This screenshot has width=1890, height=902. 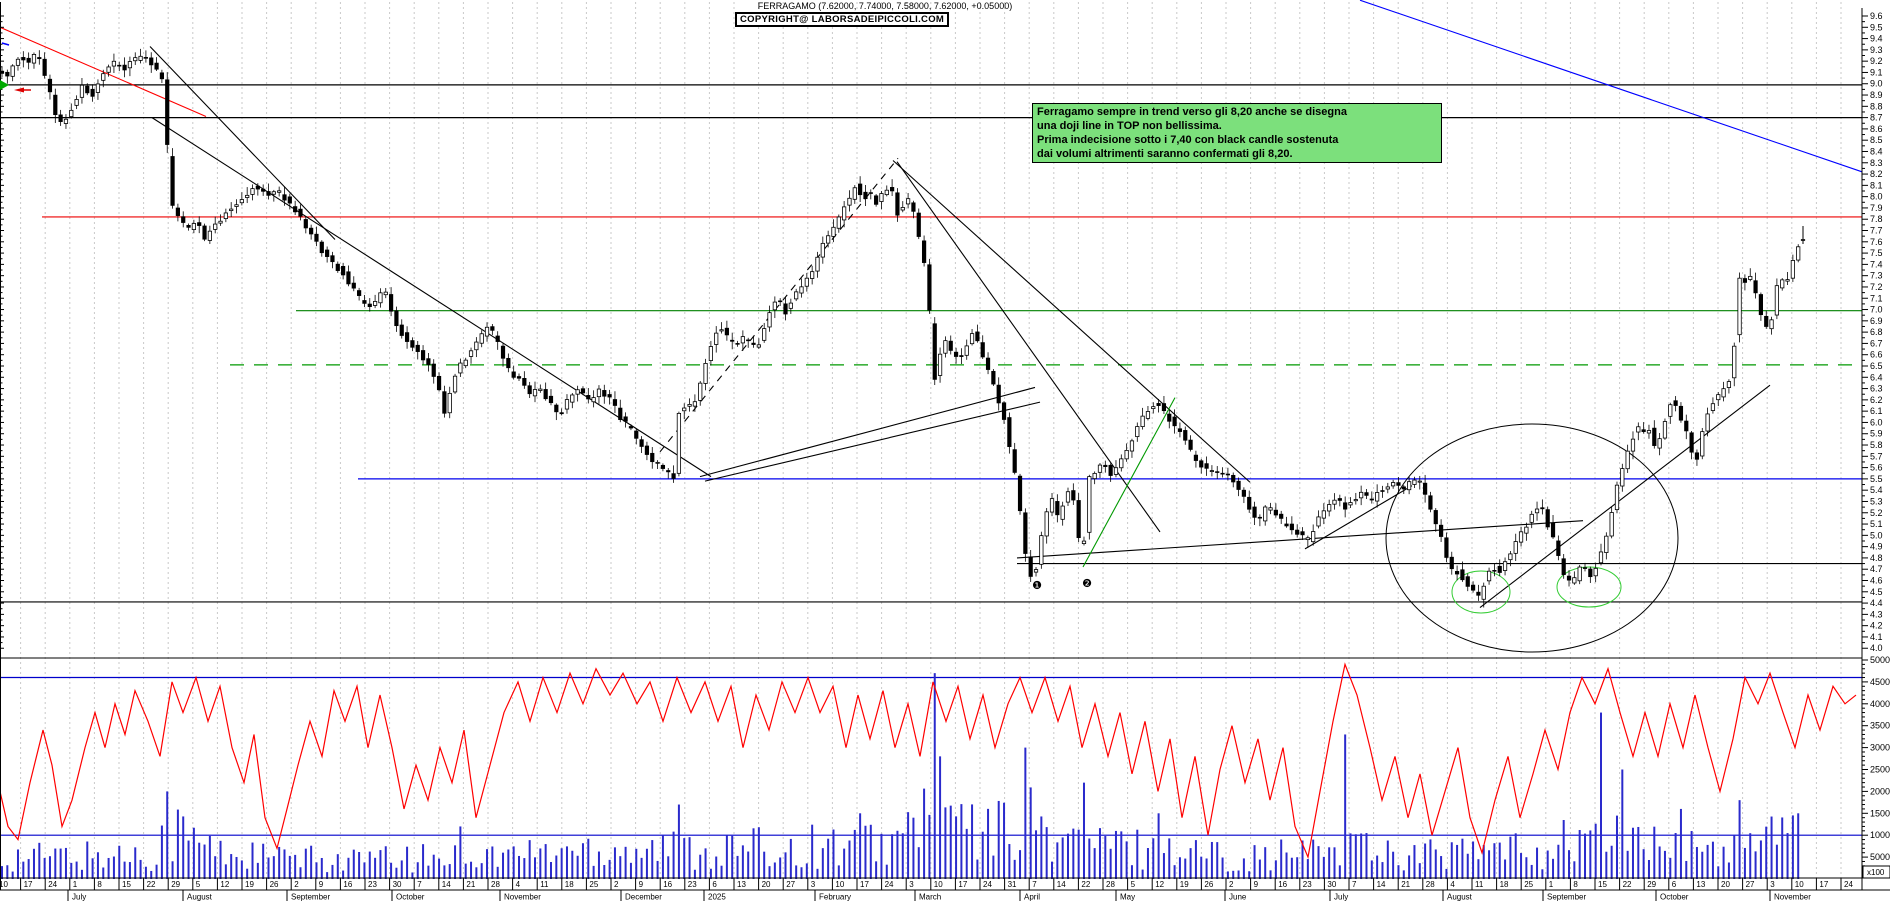 I want to click on svg-text: 5.1, so click(x=1876, y=524).